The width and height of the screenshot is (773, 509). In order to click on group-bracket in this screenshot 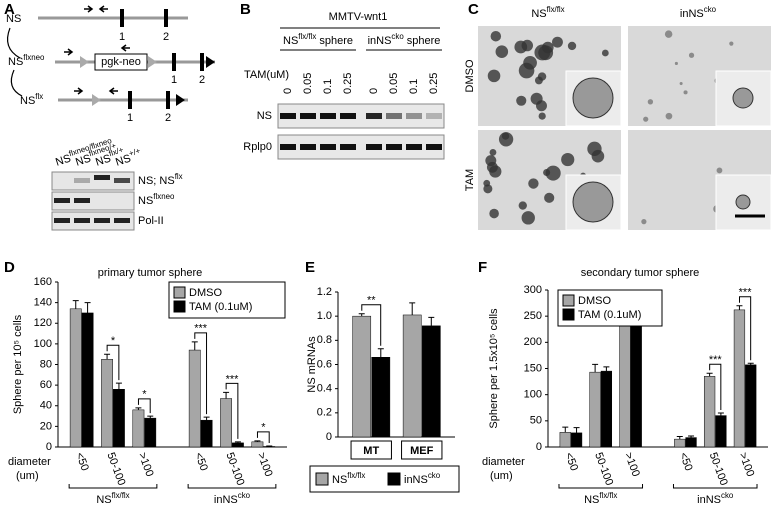, I will do `click(601, 486)`.